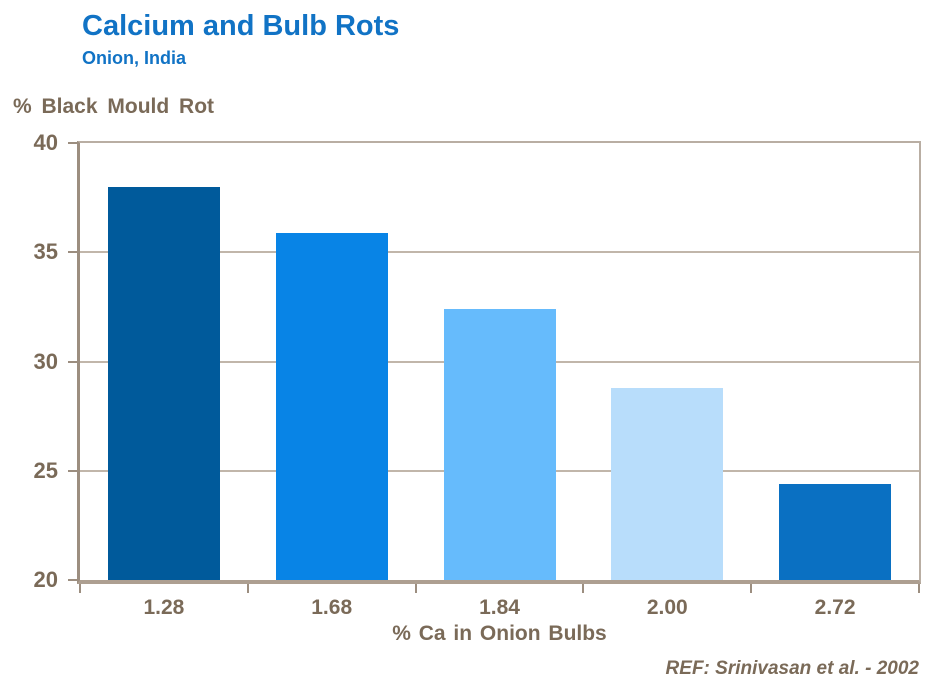 This screenshot has height=696, width=936. Describe the element at coordinates (45, 579) in the screenshot. I see `y-tick-label: 20` at that location.